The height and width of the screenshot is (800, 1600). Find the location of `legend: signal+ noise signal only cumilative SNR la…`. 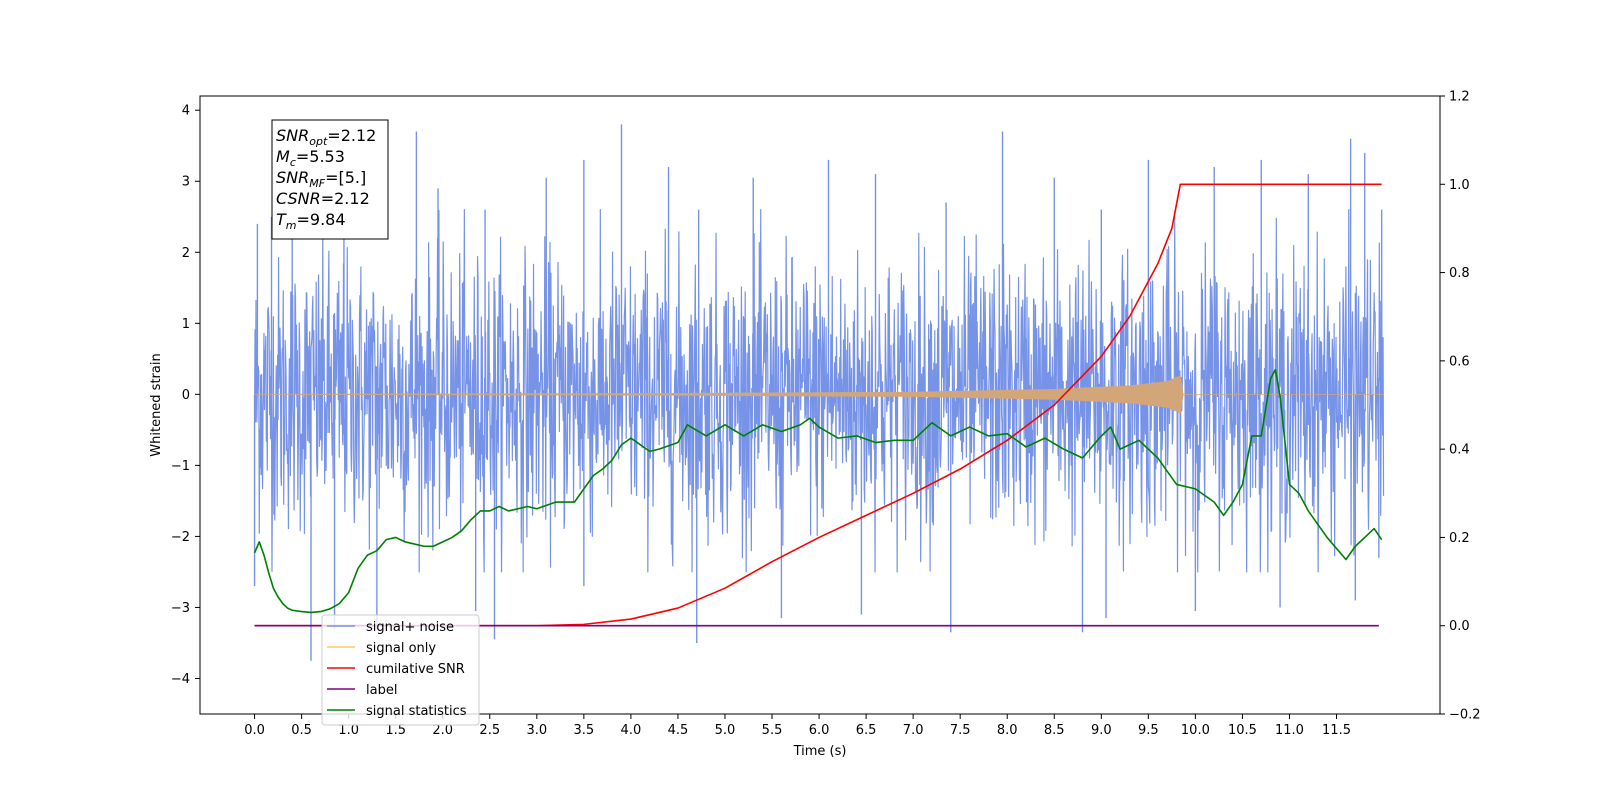

legend: signal+ noise signal only cumilative SNR la… is located at coordinates (400, 670).